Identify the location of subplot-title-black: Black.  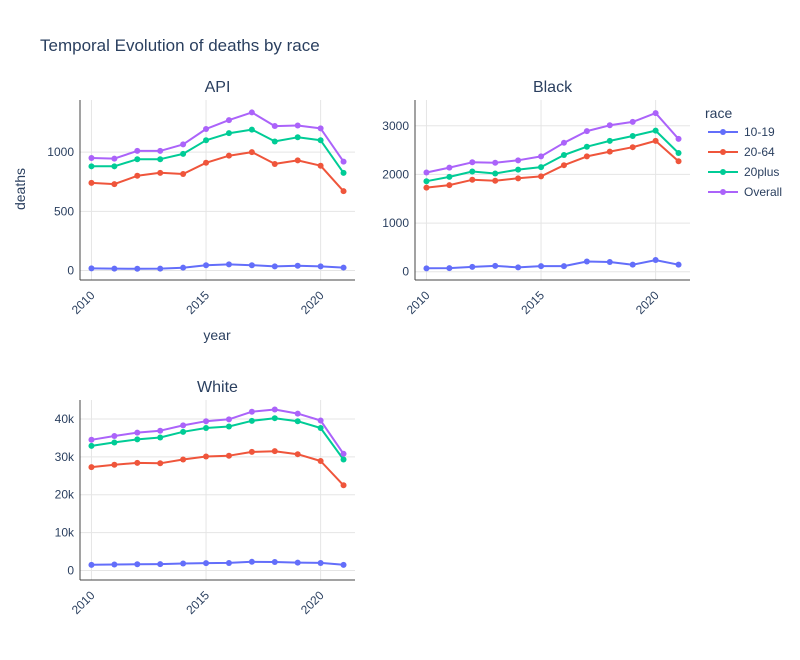
(553, 87).